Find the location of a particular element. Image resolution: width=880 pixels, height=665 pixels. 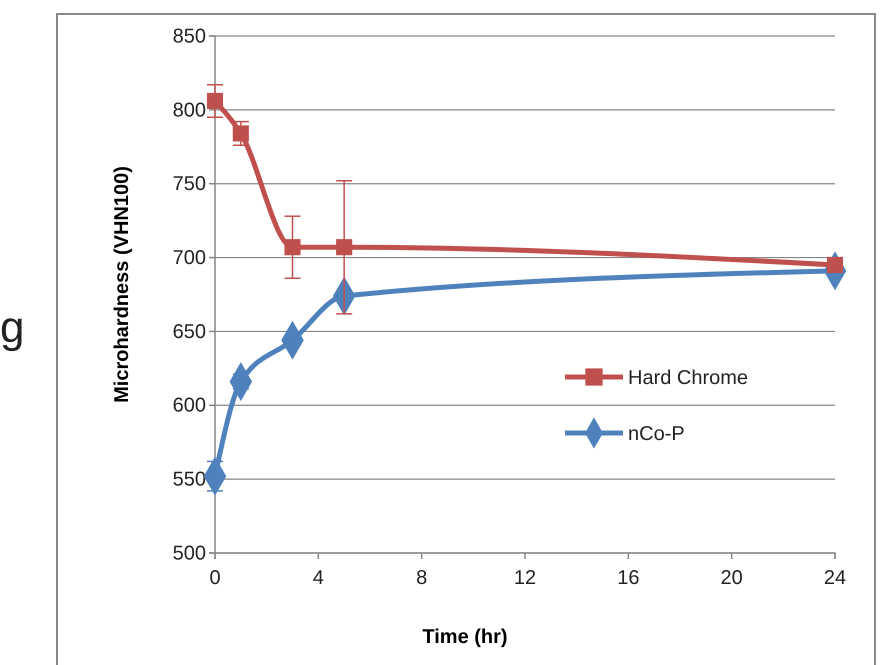

x-axis-title: Time (hr) is located at coordinates (465, 637).